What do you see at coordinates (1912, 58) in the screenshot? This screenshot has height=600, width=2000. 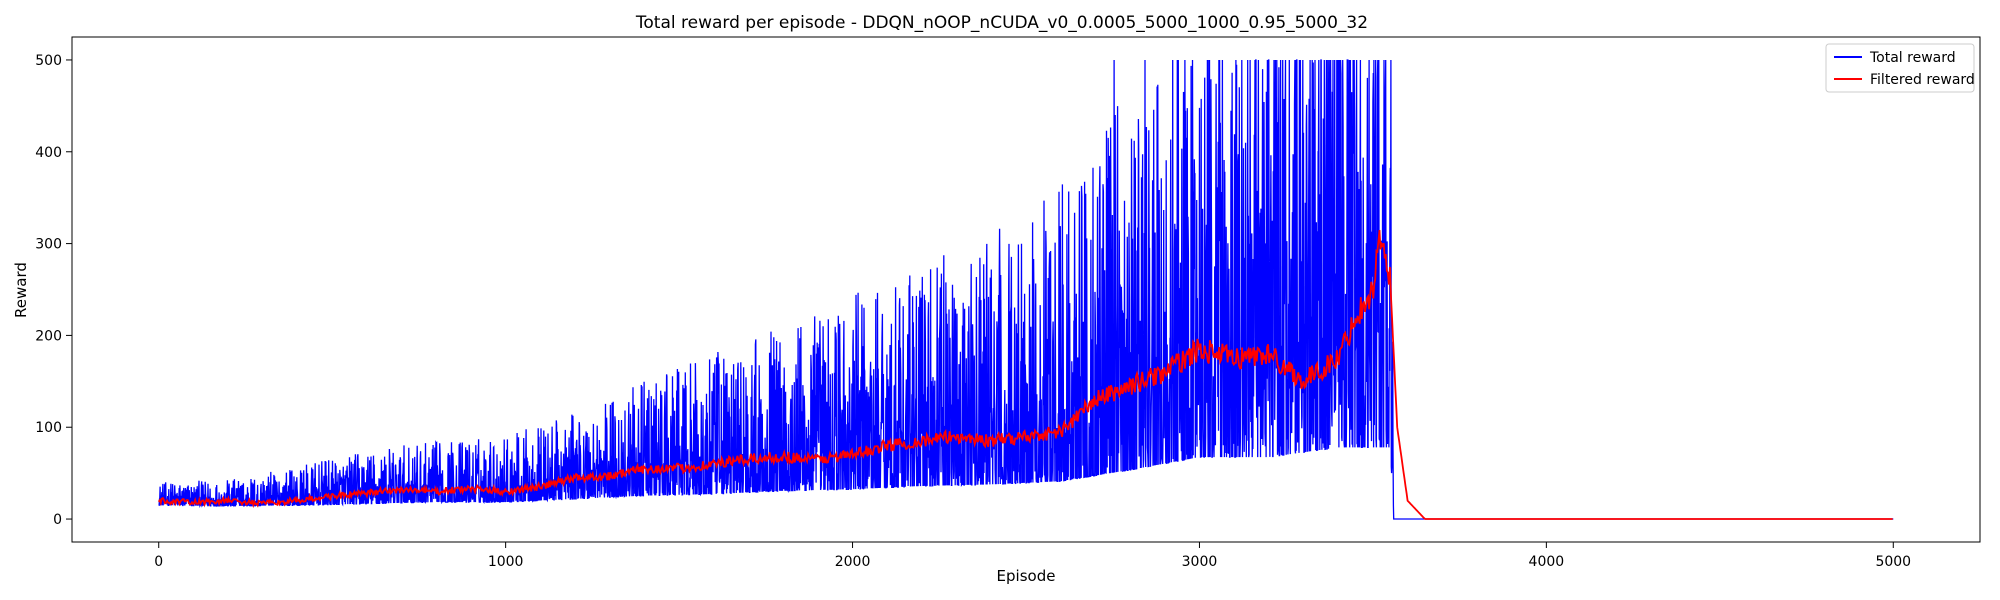 I see `legend-label-total-reward: Total reward` at bounding box center [1912, 58].